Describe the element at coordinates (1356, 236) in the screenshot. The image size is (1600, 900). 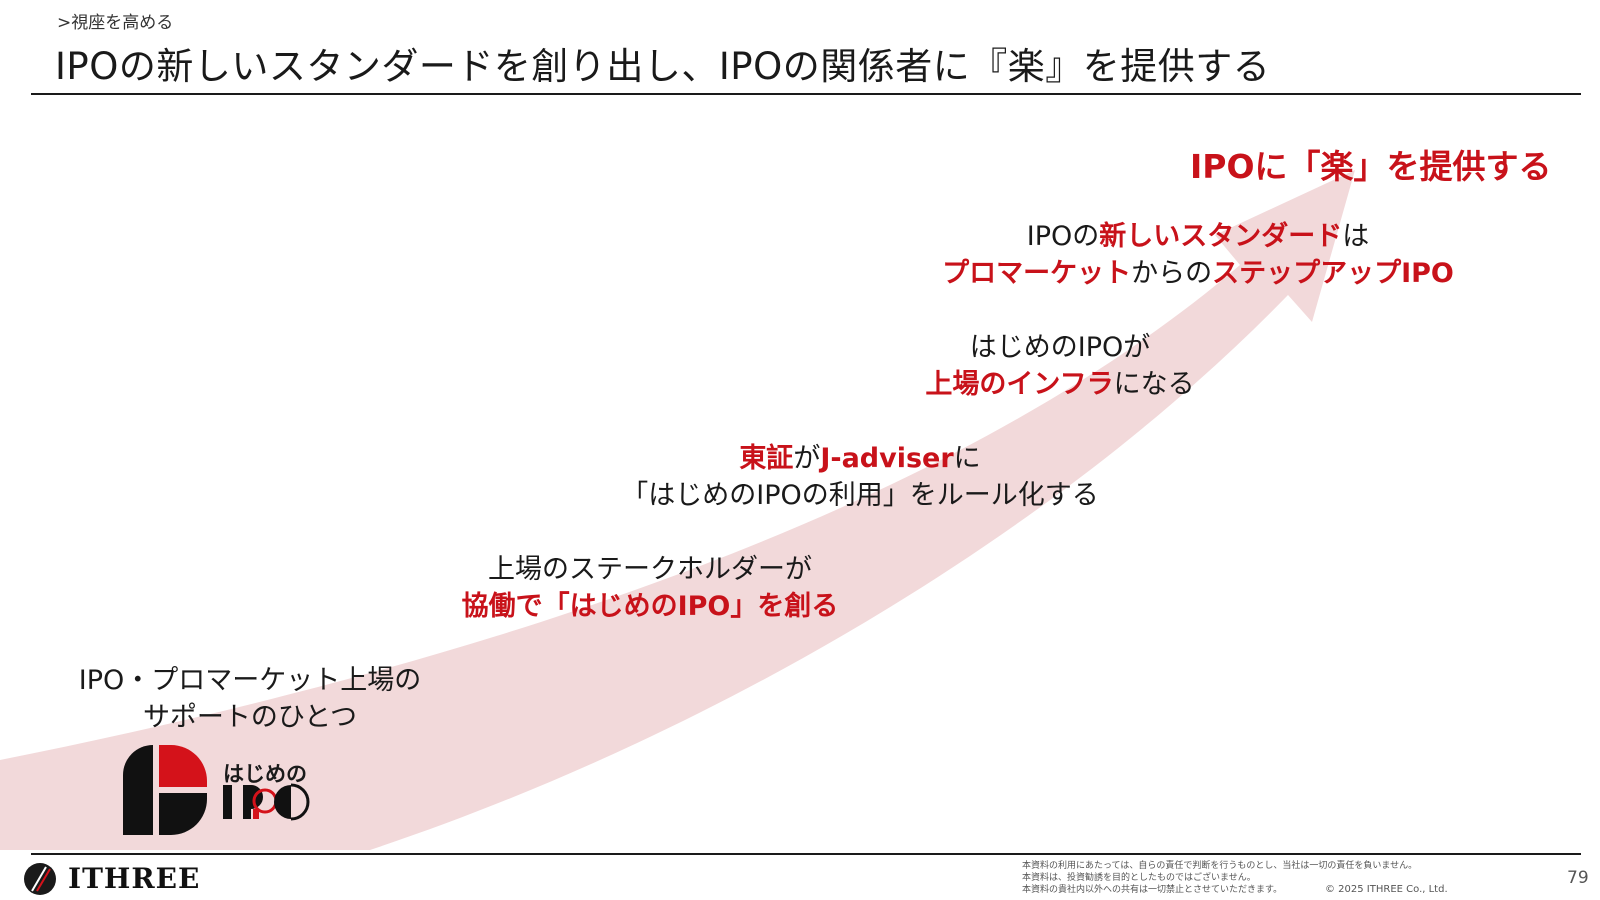
I see `step-5-text: は` at that location.